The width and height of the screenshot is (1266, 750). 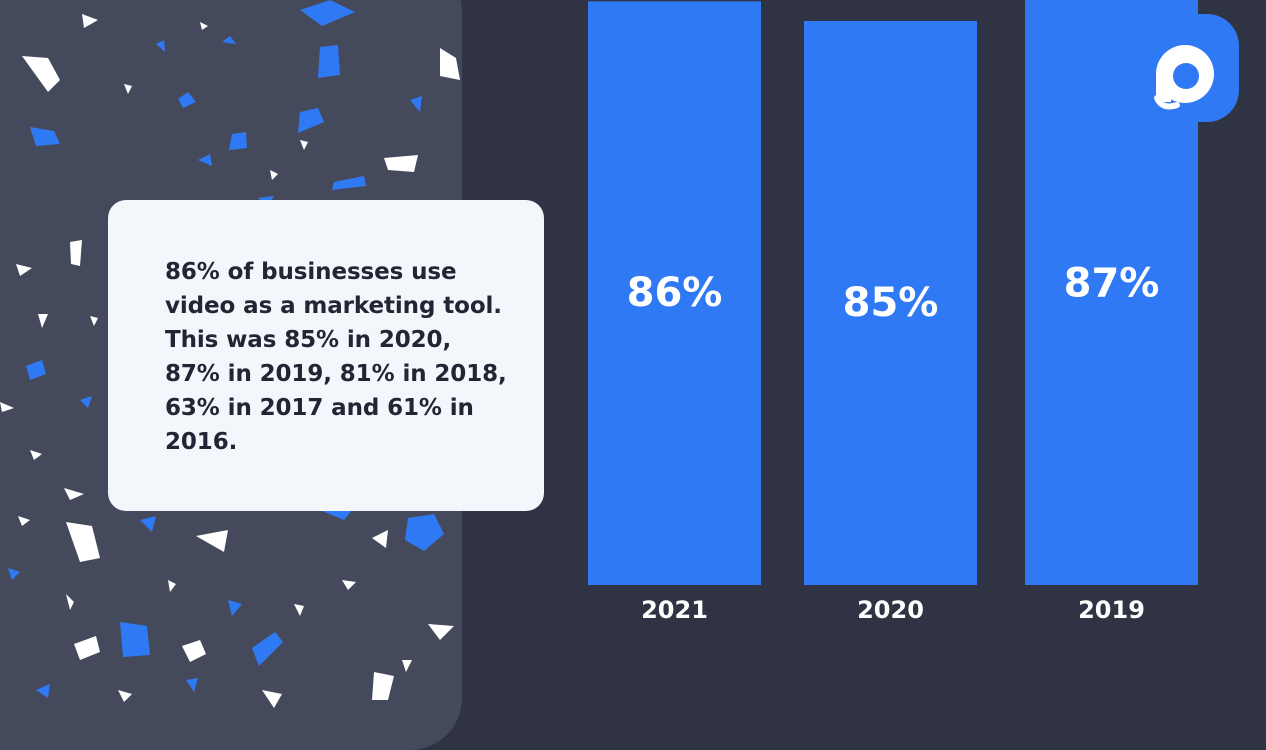 I want to click on x-tick-label-2019: 2019, so click(x=1111, y=610).